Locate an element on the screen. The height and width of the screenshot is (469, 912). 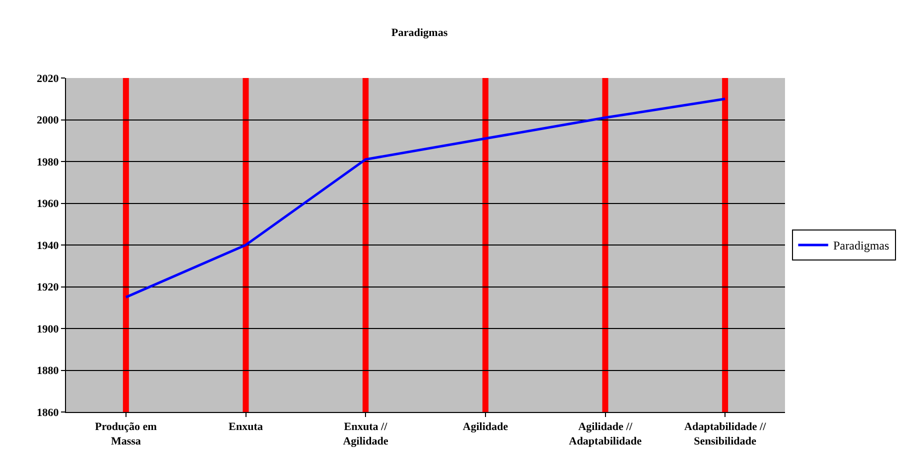
chart-title: Paradigmas is located at coordinates (419, 32).